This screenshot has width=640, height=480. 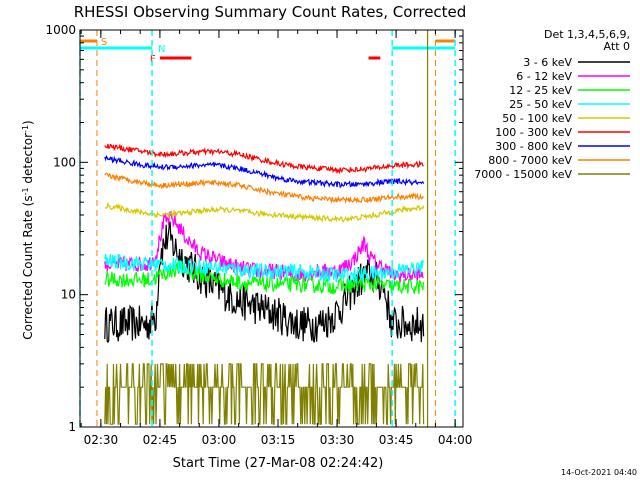 I want to click on x-tick-label: 03:30, so click(x=337, y=440).